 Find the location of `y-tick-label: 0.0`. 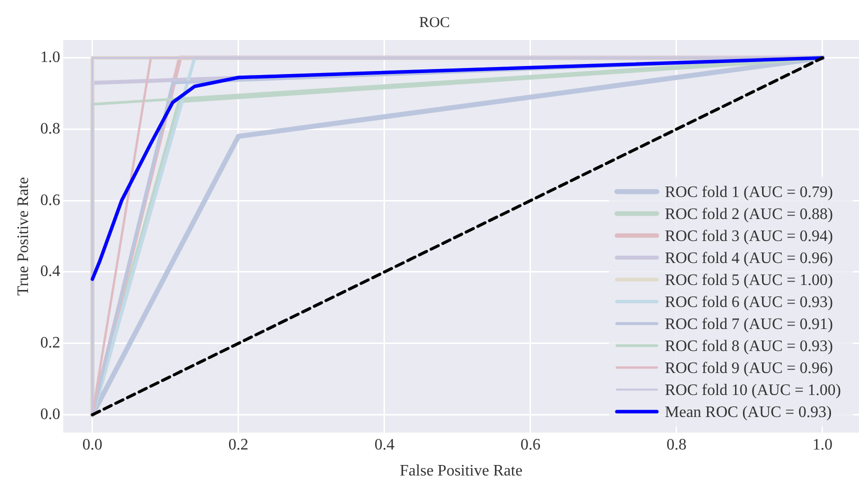

y-tick-label: 0.0 is located at coordinates (50, 414).